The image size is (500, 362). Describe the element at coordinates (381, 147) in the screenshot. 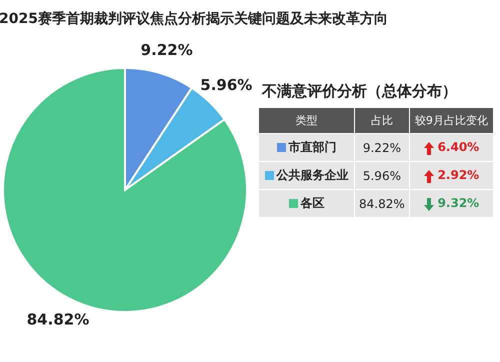

I see `text: 9.22%` at that location.